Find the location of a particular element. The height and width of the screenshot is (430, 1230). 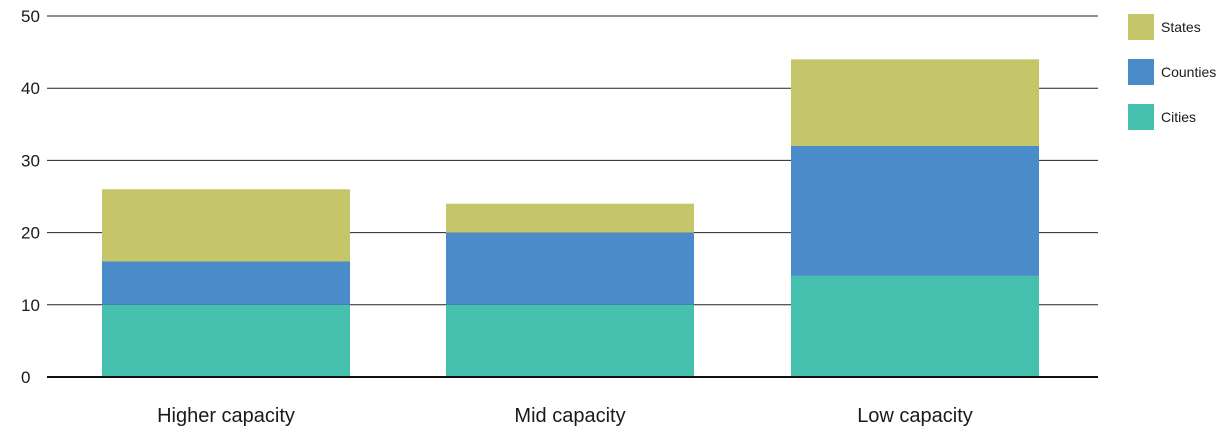

y-tick-label: 50 is located at coordinates (30, 16).